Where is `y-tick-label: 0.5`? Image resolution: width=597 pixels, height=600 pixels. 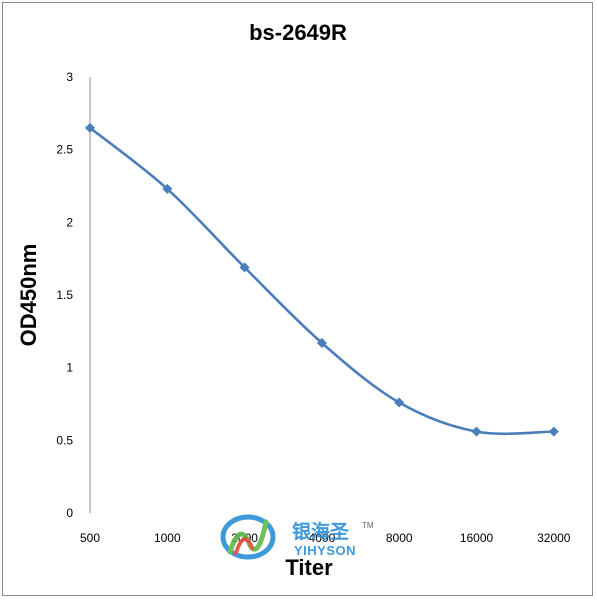 y-tick-label: 0.5 is located at coordinates (64, 440).